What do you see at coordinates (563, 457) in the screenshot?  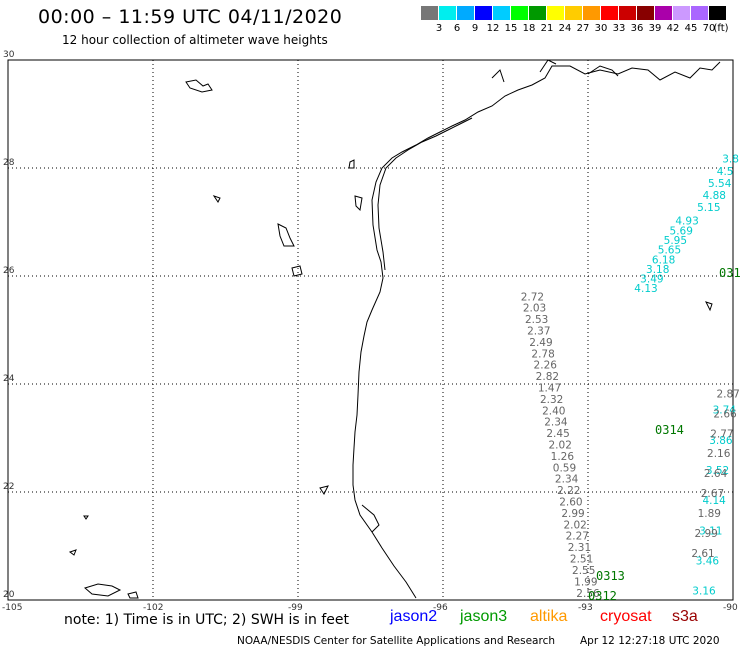 I see `swh-value: 1.26` at bounding box center [563, 457].